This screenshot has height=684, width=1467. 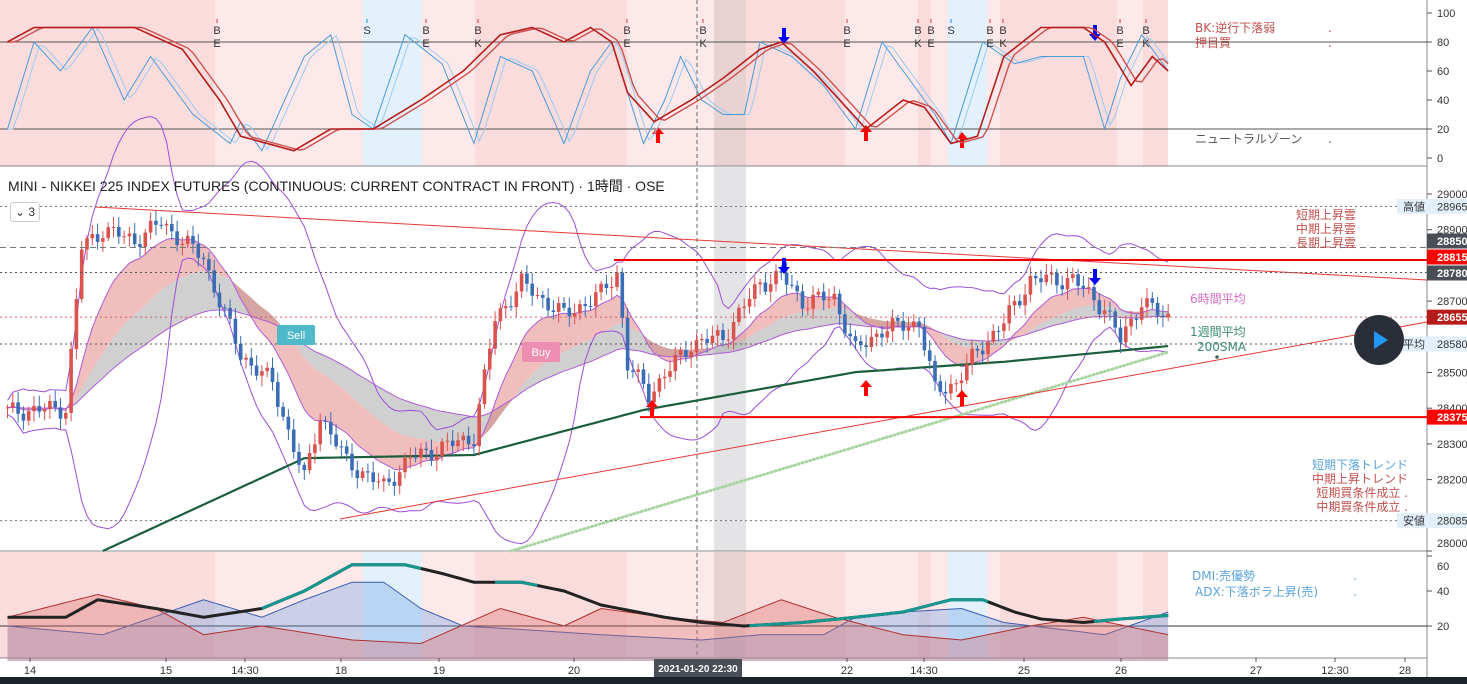 I want to click on signal-marker-bottom: K, so click(x=1146, y=44).